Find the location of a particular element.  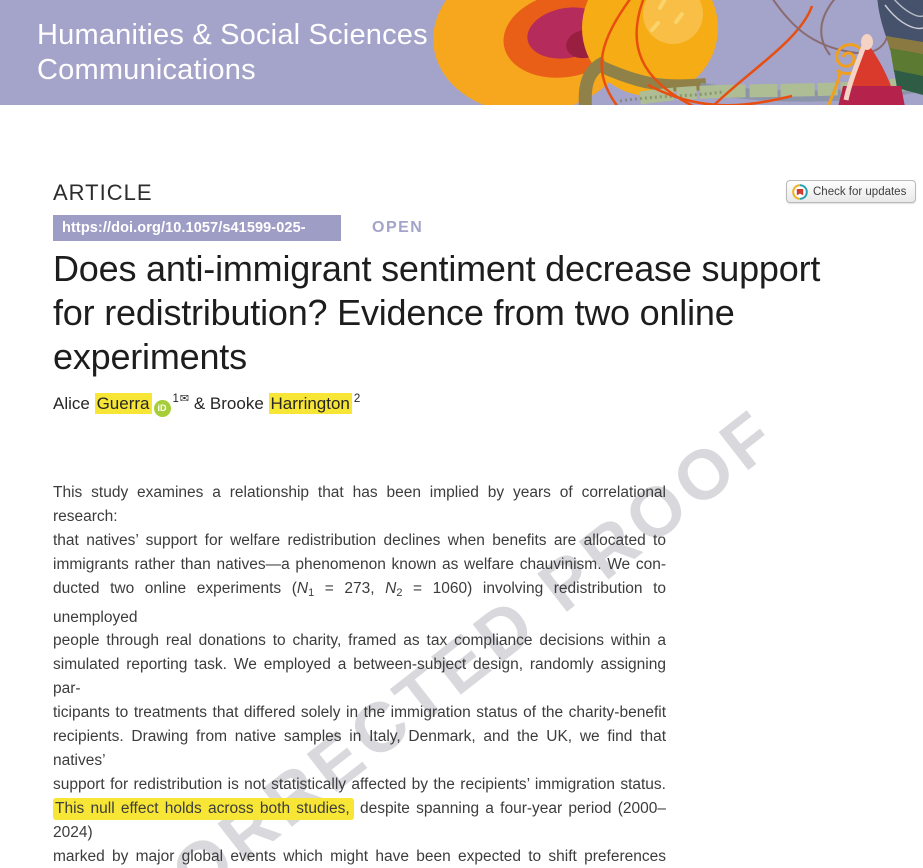

authors-joiner: & is located at coordinates (199, 403).